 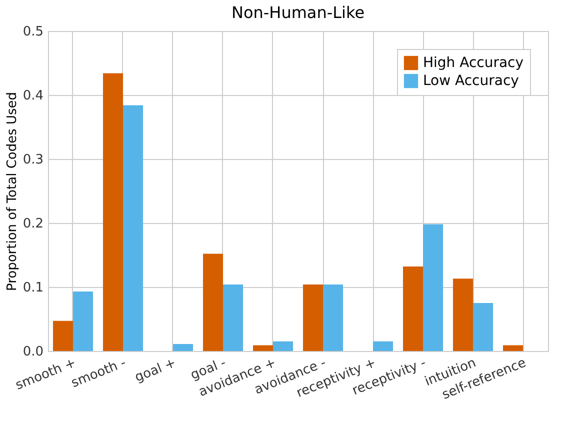 What do you see at coordinates (155, 371) in the screenshot?
I see `x-tick-label: goal +` at bounding box center [155, 371].